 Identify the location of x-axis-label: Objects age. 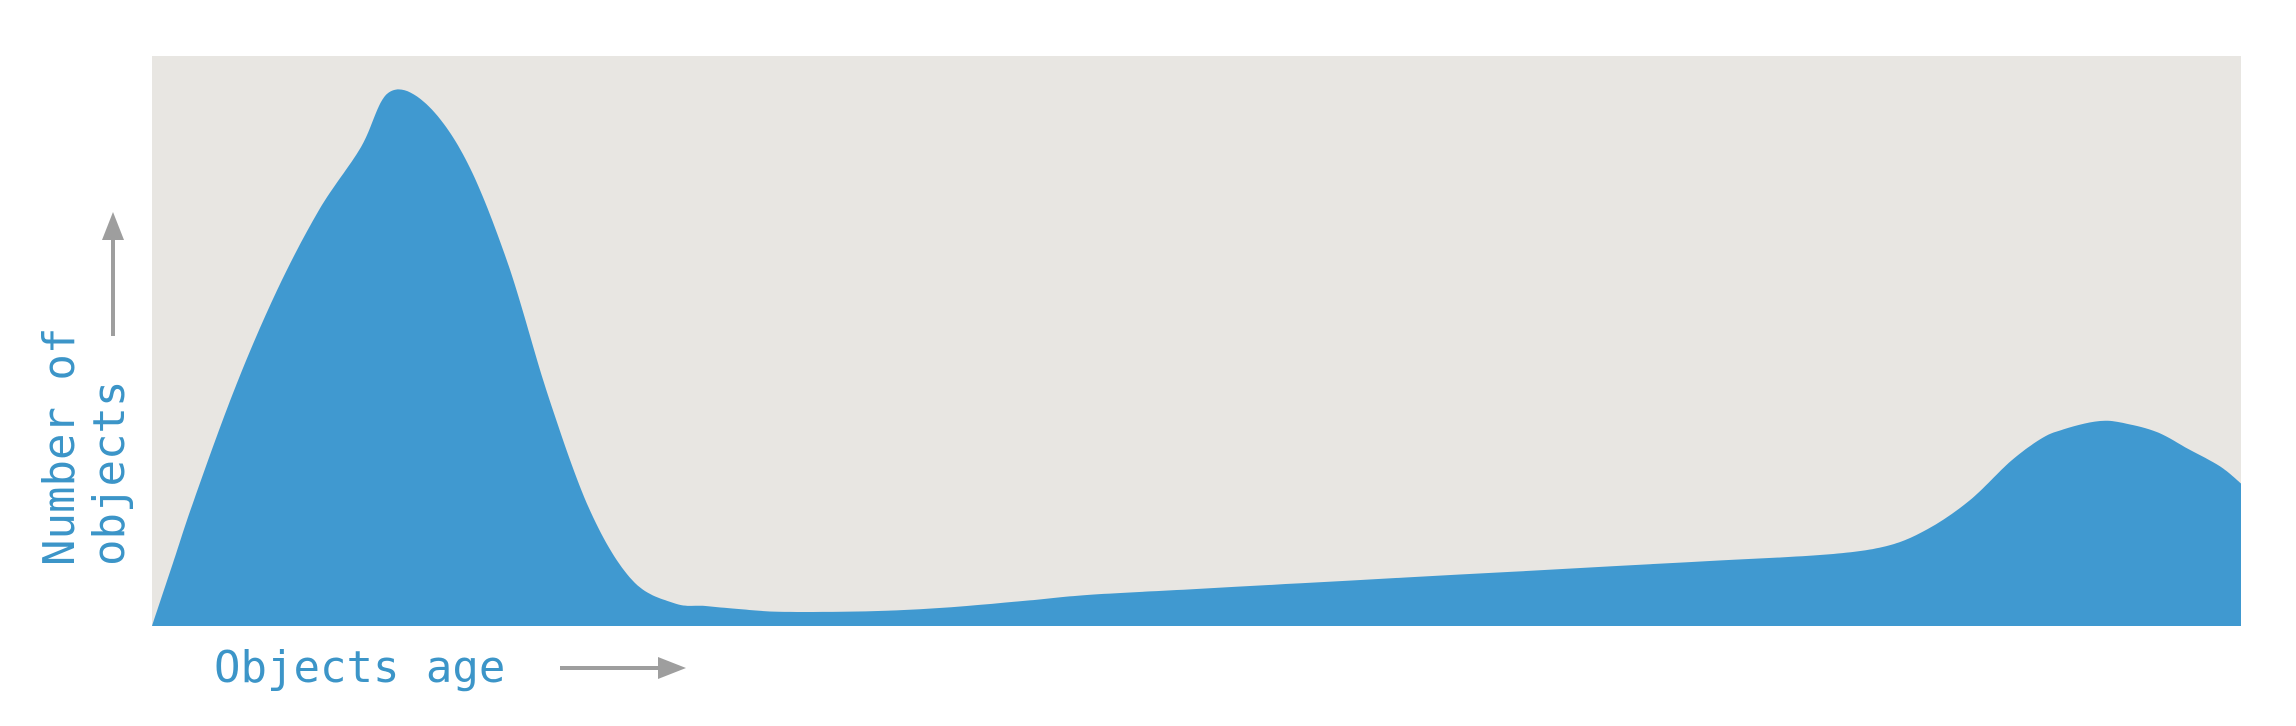
(359, 667).